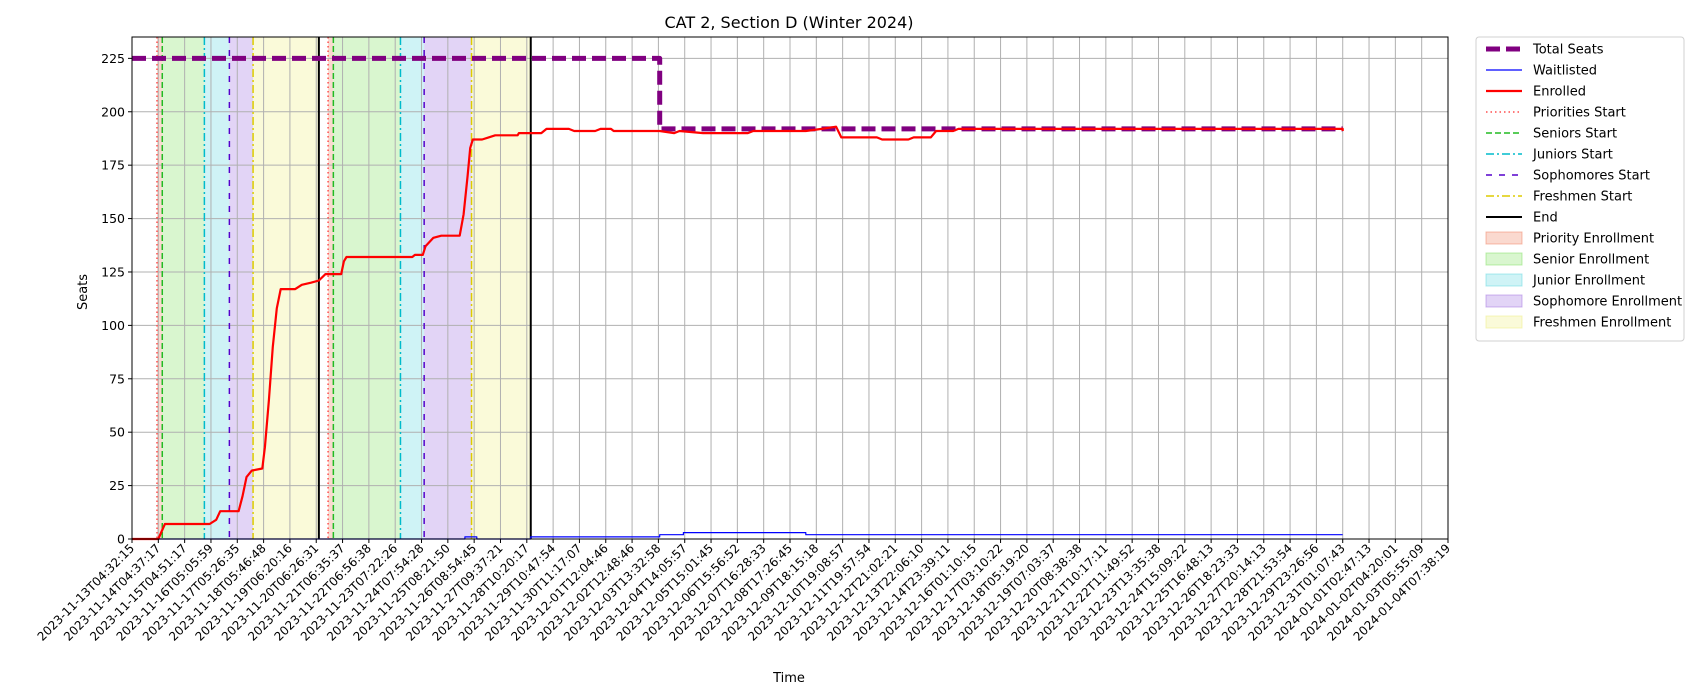  What do you see at coordinates (1607, 302) in the screenshot?
I see `legend-label: Sophomore Enrollment` at bounding box center [1607, 302].